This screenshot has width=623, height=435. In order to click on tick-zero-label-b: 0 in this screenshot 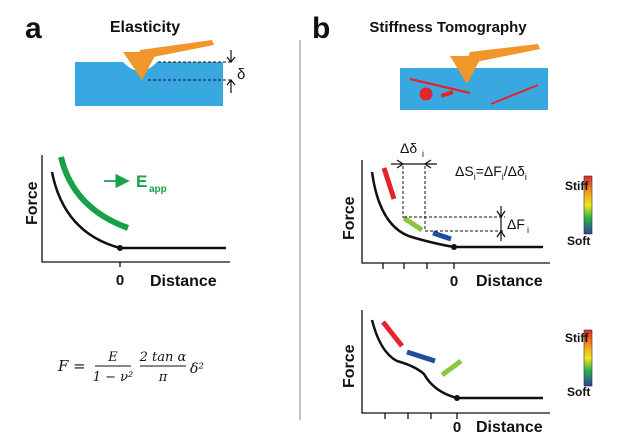, I will do `click(454, 281)`.